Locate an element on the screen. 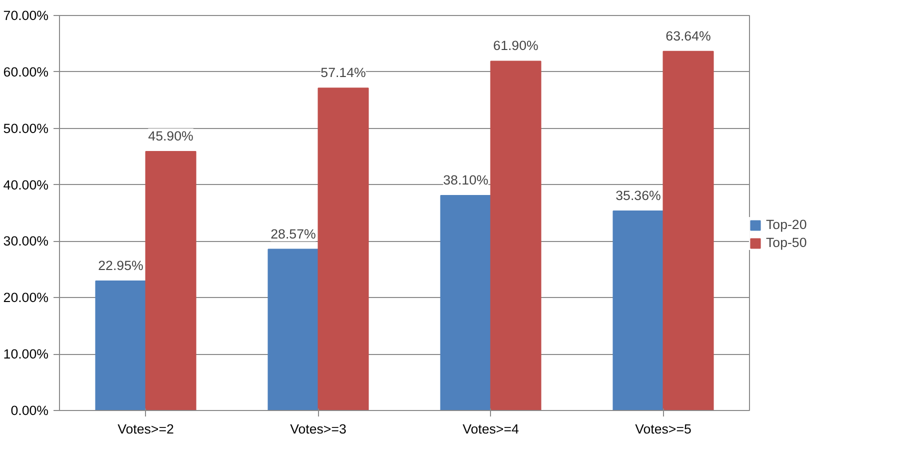  y-tick-label: 50.00% is located at coordinates (26, 128).